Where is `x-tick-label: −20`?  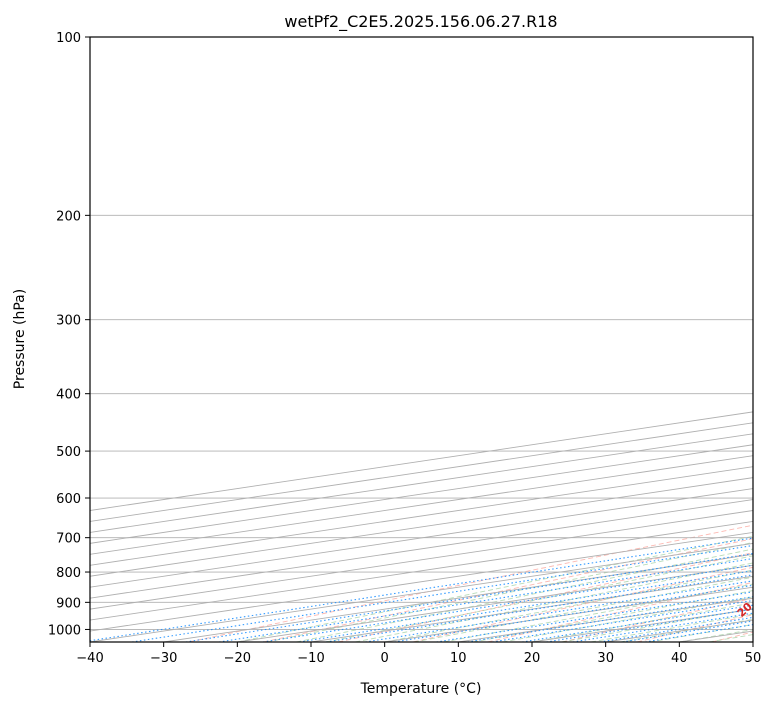 x-tick-label: −20 is located at coordinates (237, 658).